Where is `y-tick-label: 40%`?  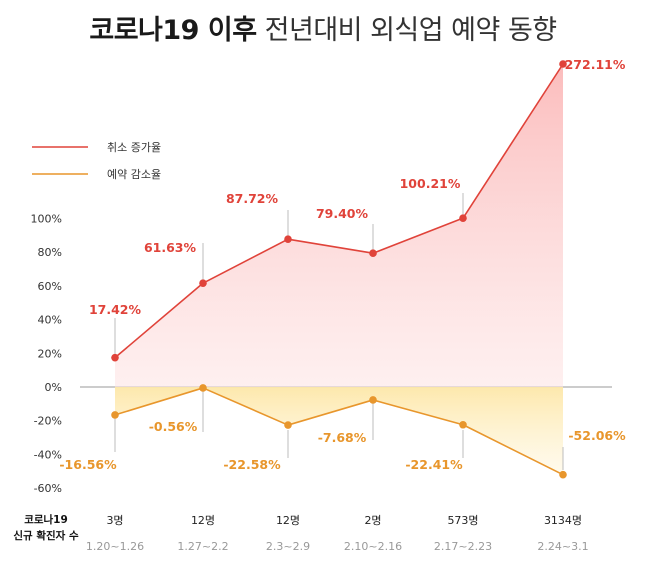 y-tick-label: 40% is located at coordinates (50, 320).